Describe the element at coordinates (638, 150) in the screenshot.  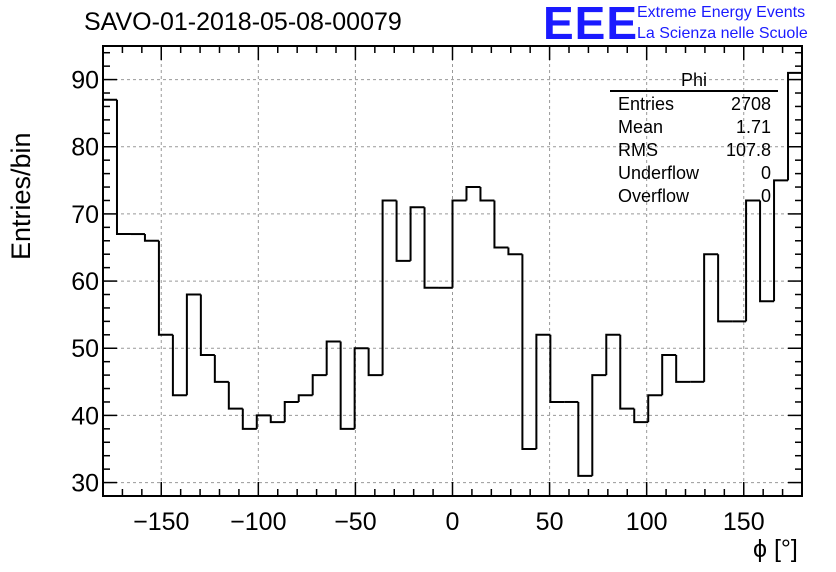
I see `stats-label: RMS` at that location.